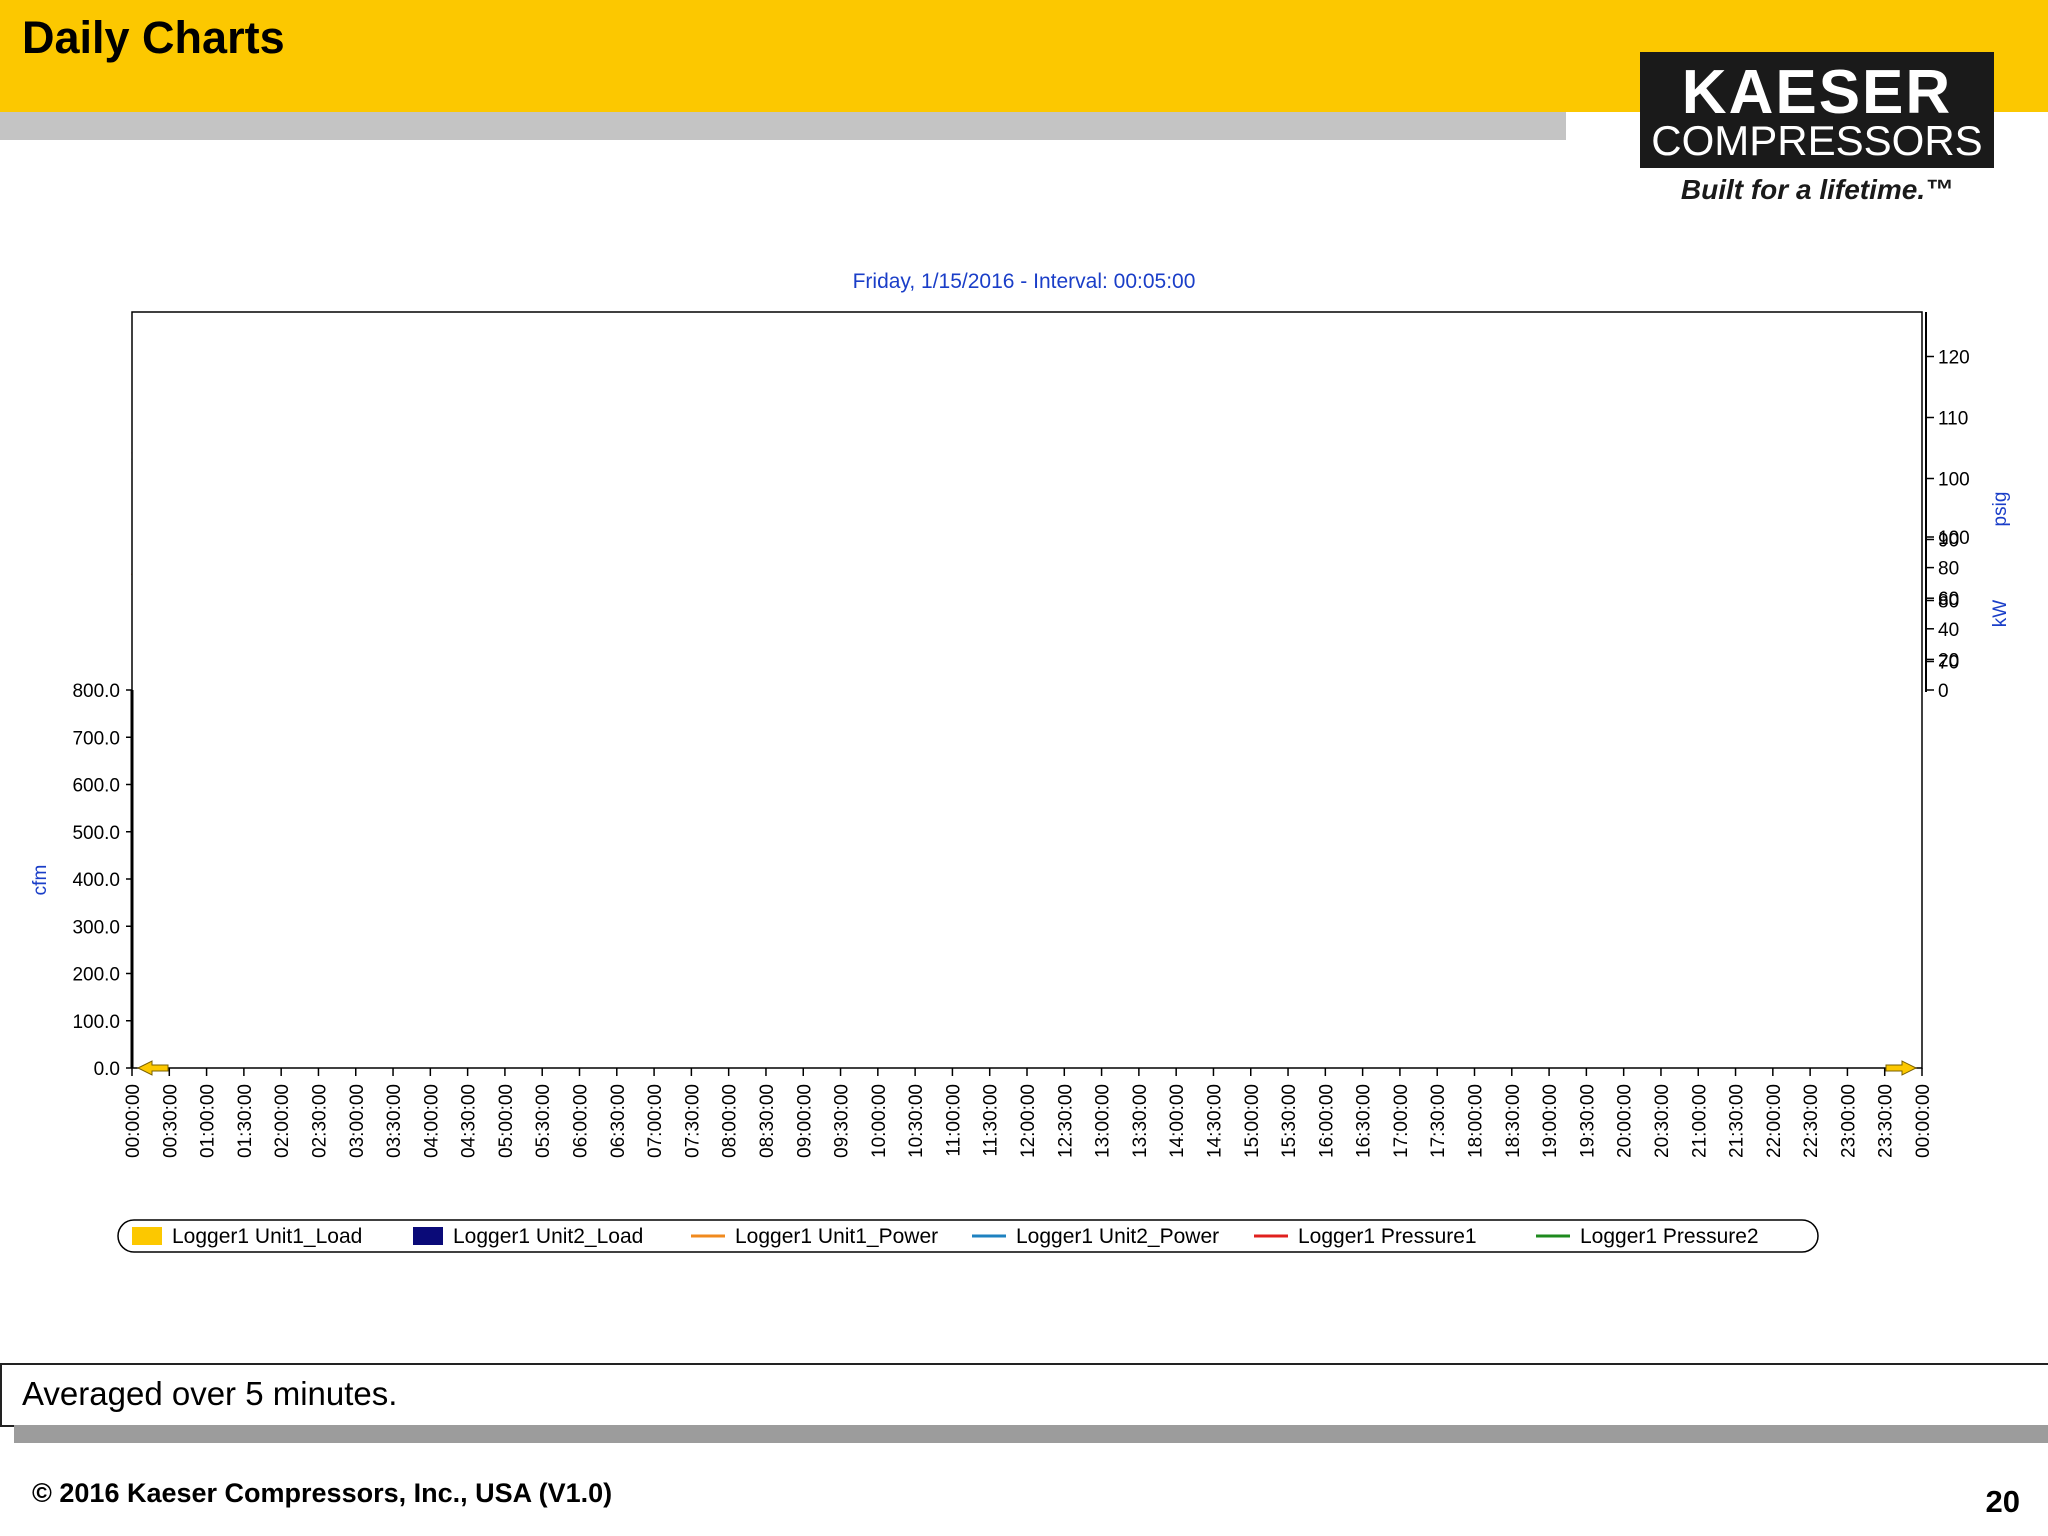  Describe the element at coordinates (1289, 1121) in the screenshot. I see `x-tick-label: 15:30:00` at that location.